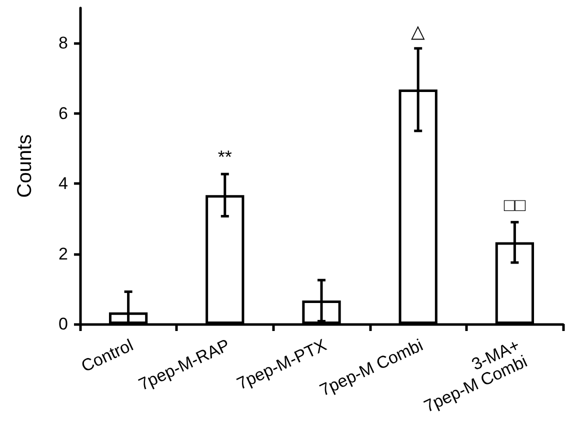  What do you see at coordinates (515, 205) in the screenshot?
I see `annotation: □□` at bounding box center [515, 205].